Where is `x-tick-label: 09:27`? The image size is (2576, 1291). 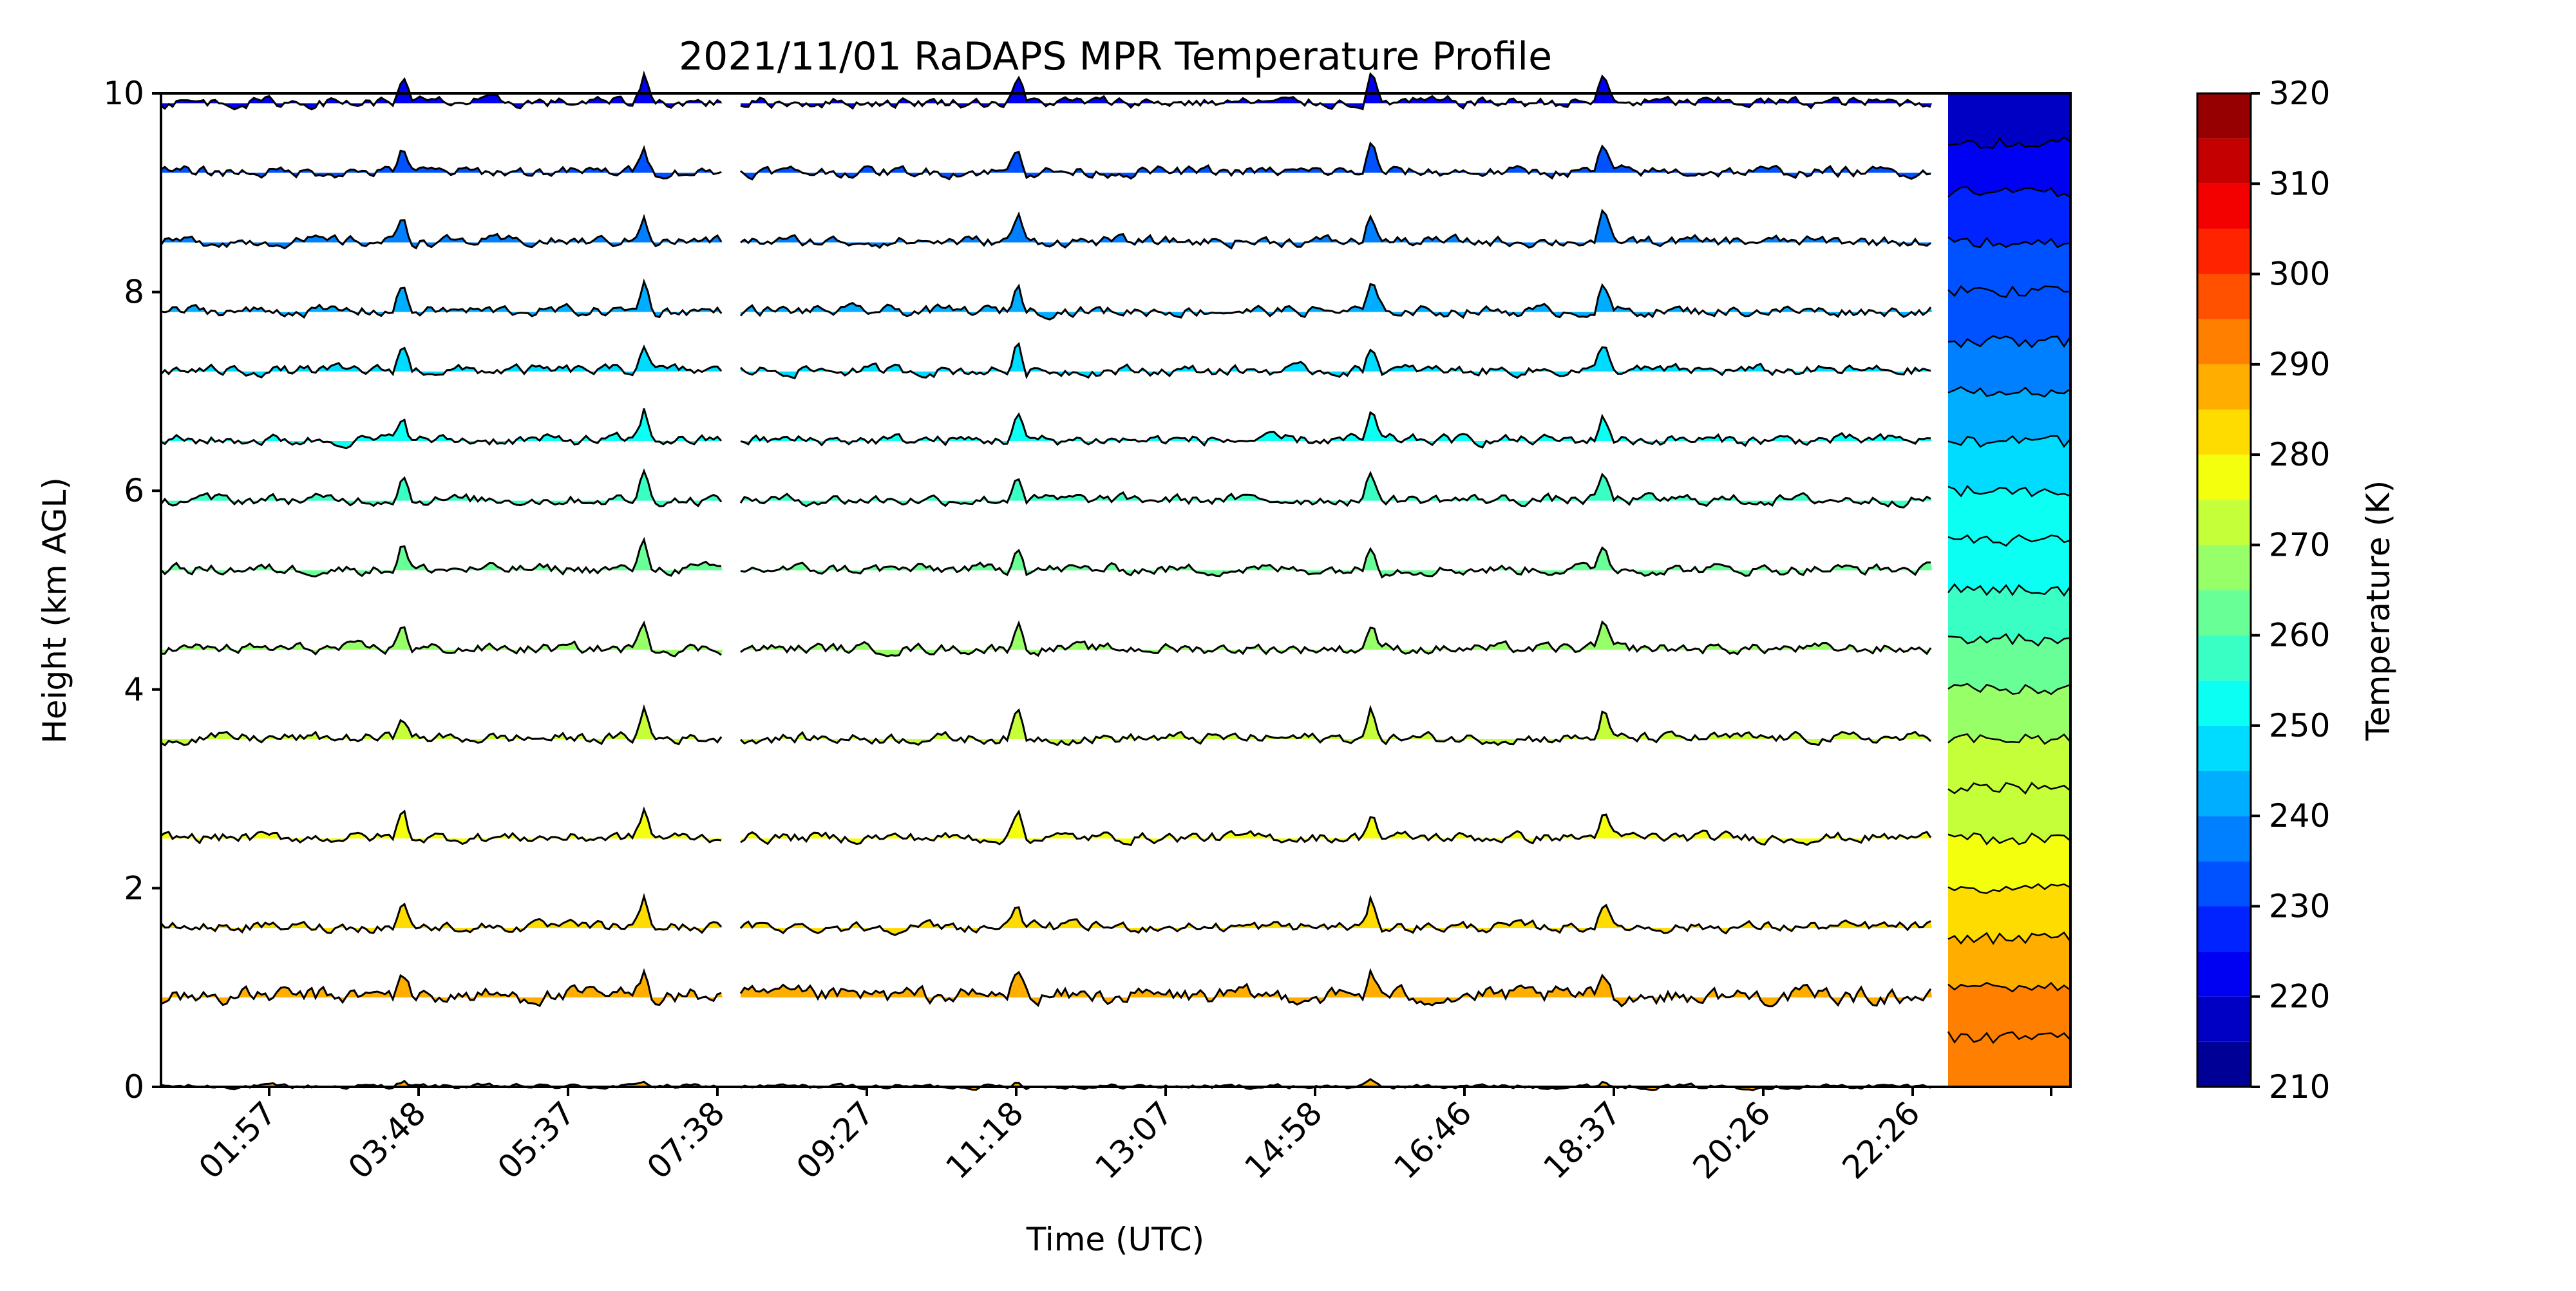 x-tick-label: 09:27 is located at coordinates (836, 1140).